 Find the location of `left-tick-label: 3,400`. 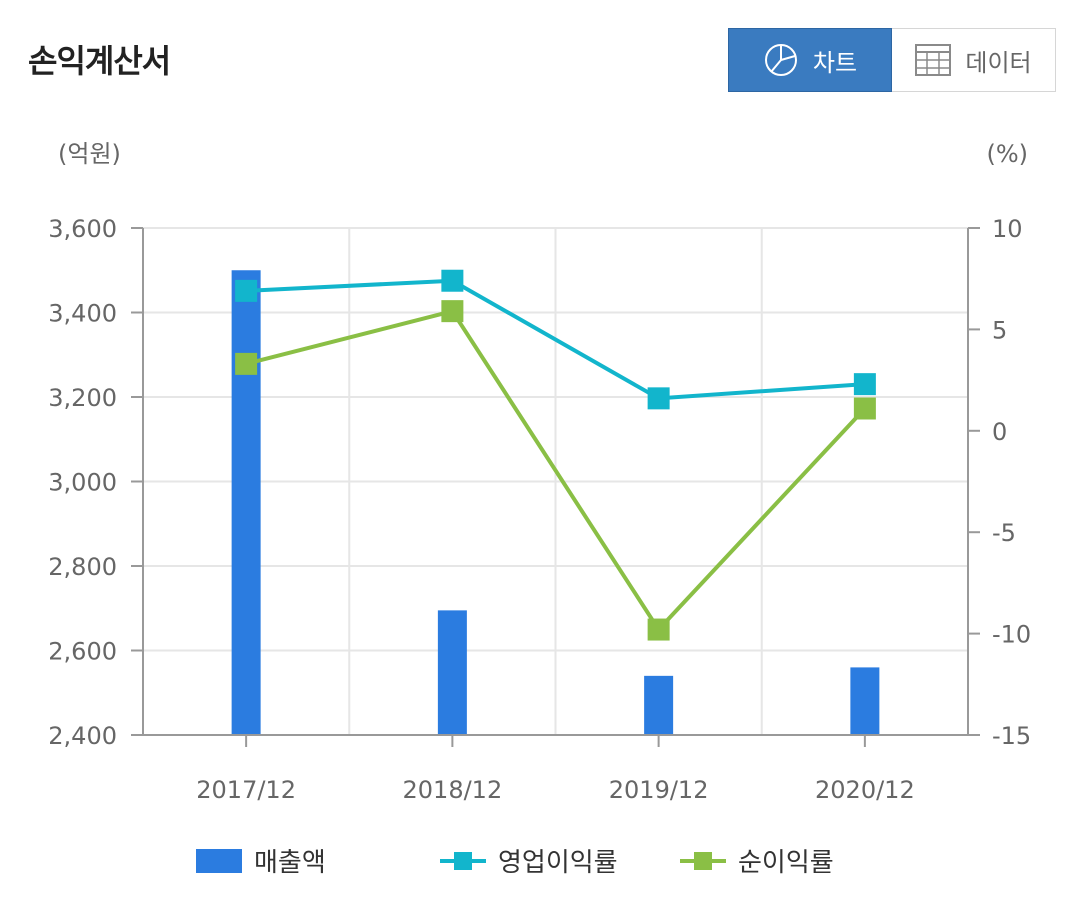

left-tick-label: 3,400 is located at coordinates (82, 314).